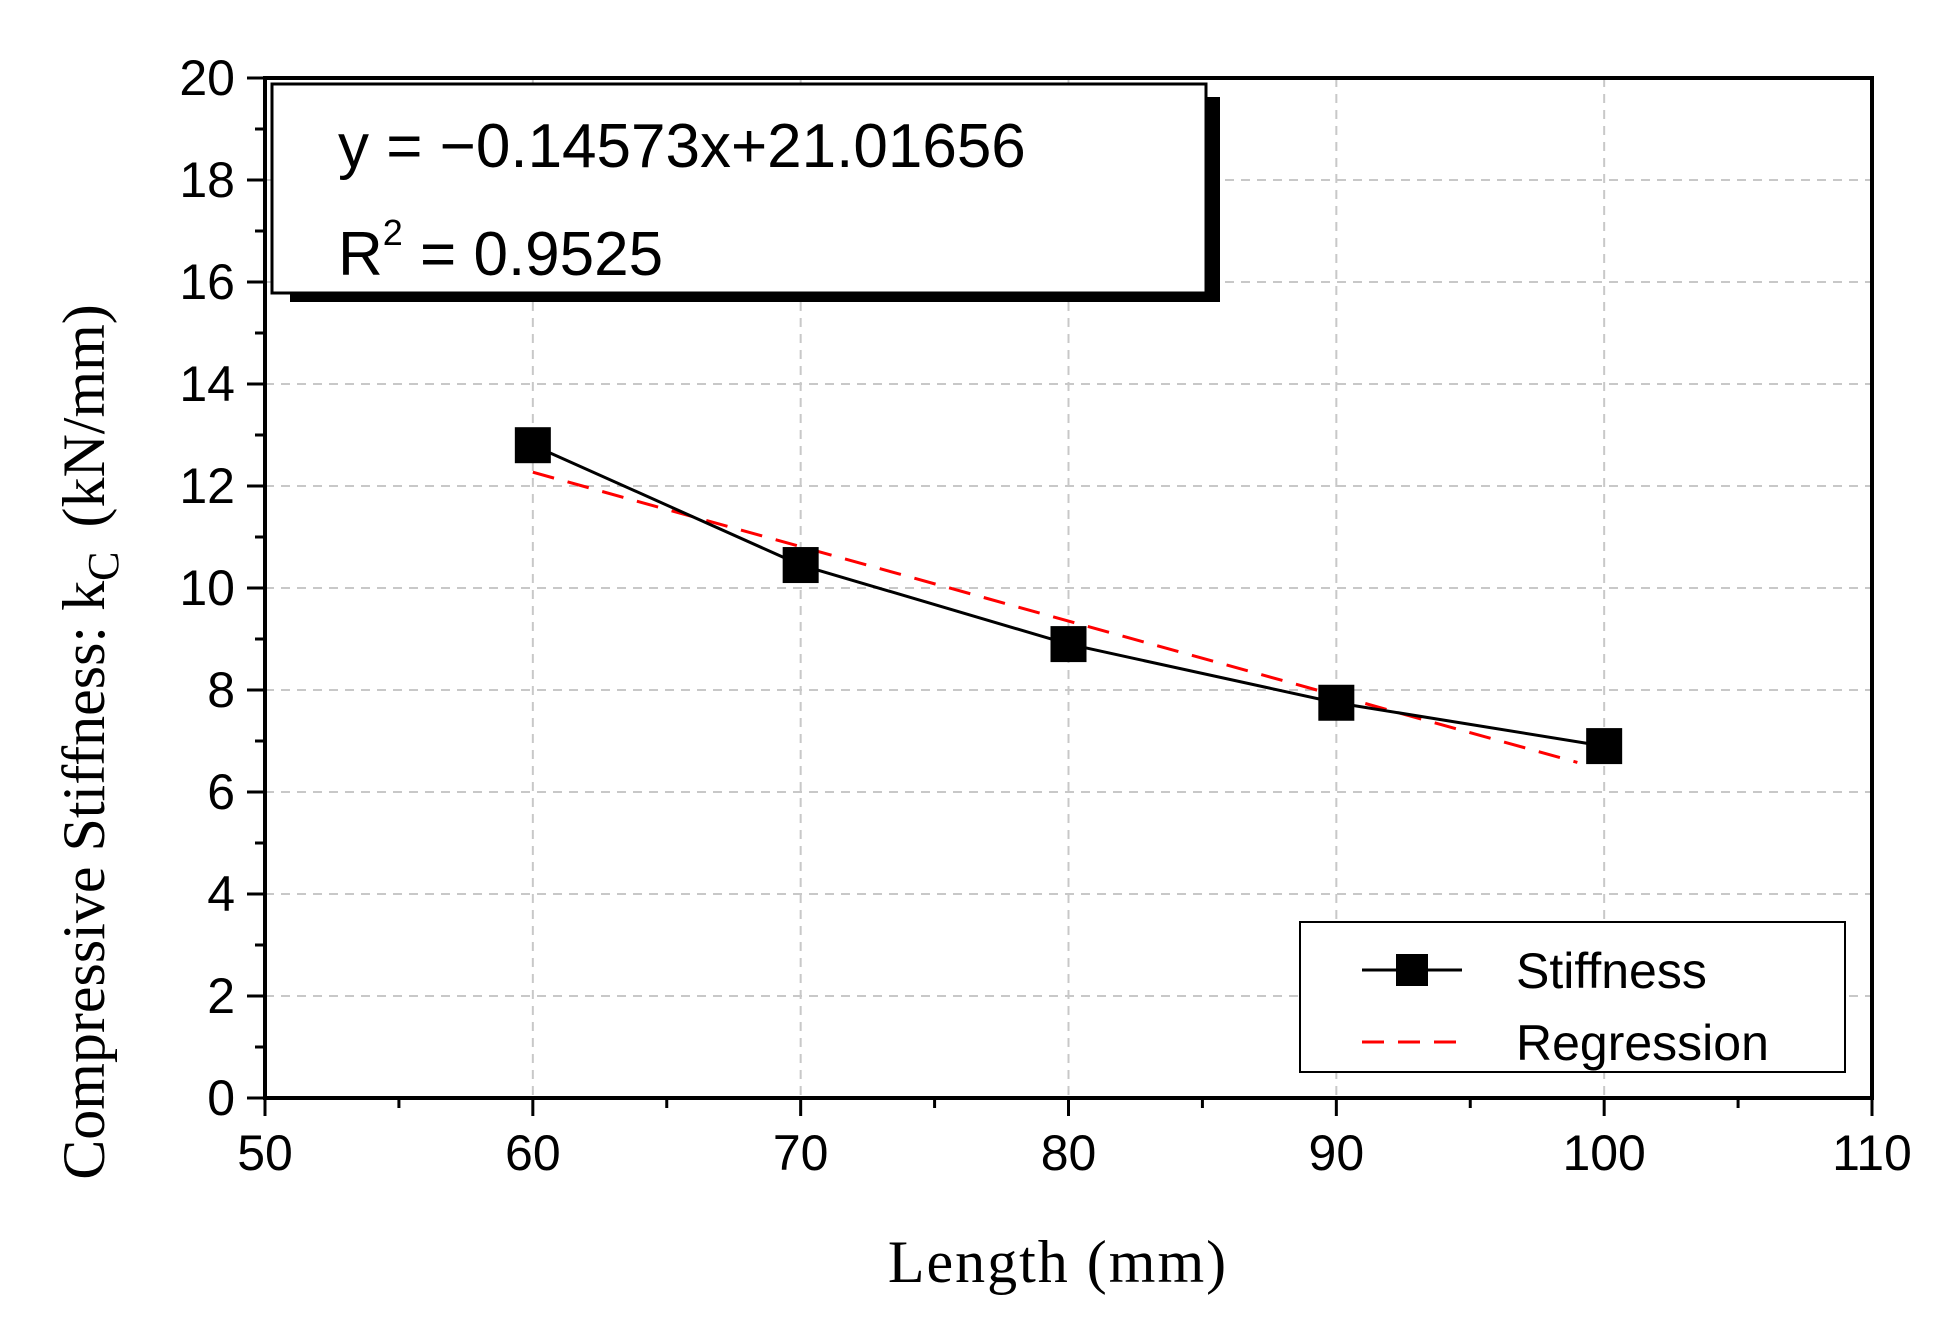 Image resolution: width=1947 pixels, height=1327 pixels. Describe the element at coordinates (739, 188) in the screenshot. I see `equation-box-frame` at that location.